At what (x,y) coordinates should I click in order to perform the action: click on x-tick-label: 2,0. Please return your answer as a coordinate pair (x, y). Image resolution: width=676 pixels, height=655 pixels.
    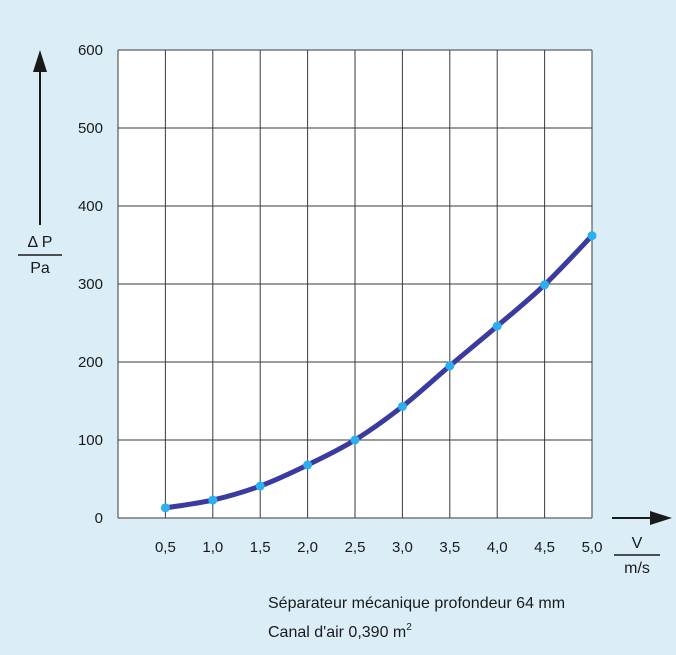
    Looking at the image, I should click on (307, 547).